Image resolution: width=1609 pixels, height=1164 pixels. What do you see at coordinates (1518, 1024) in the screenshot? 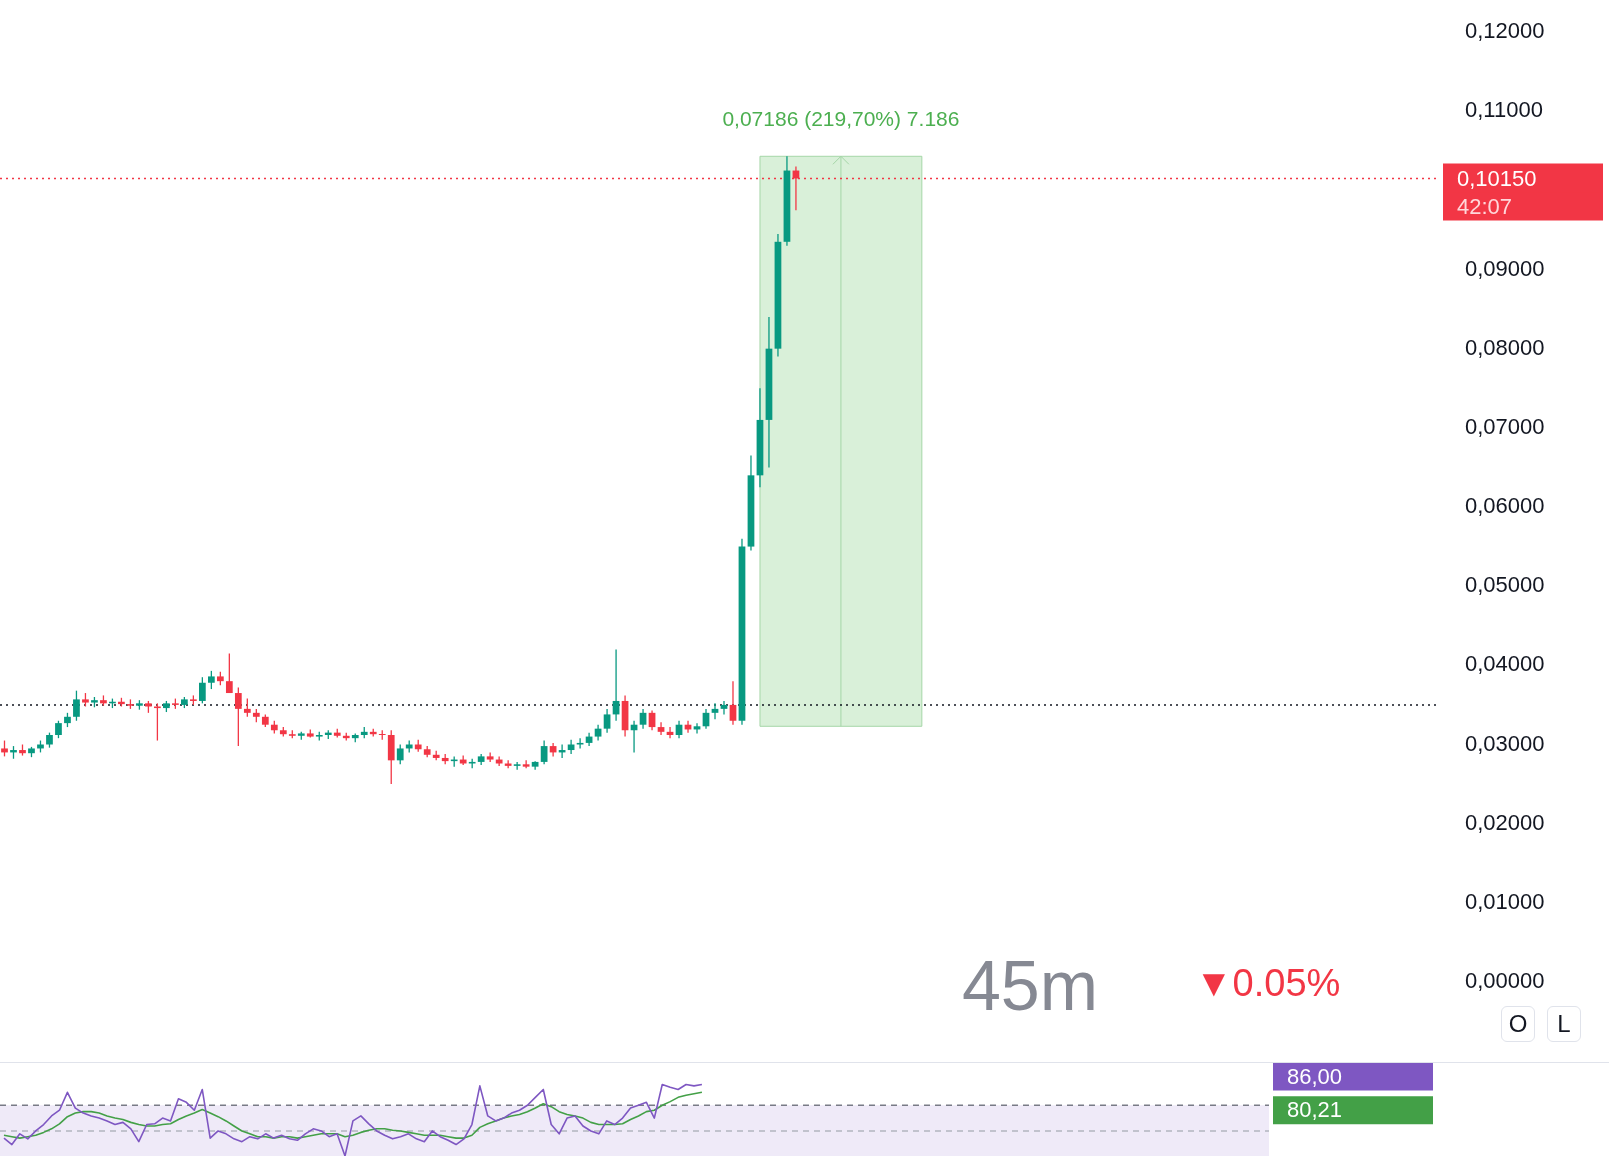
I see `toggle-button: O` at bounding box center [1518, 1024].